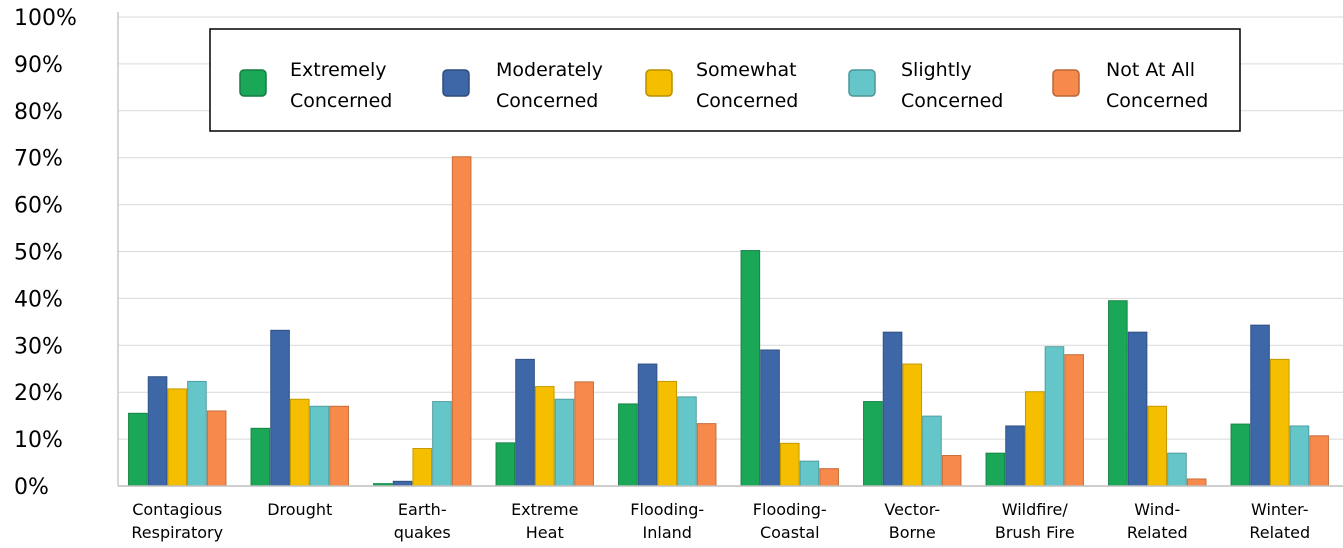 Image resolution: width=1343 pixels, height=548 pixels. I want to click on x-tick-label: Vector-Borne, so click(912, 521).